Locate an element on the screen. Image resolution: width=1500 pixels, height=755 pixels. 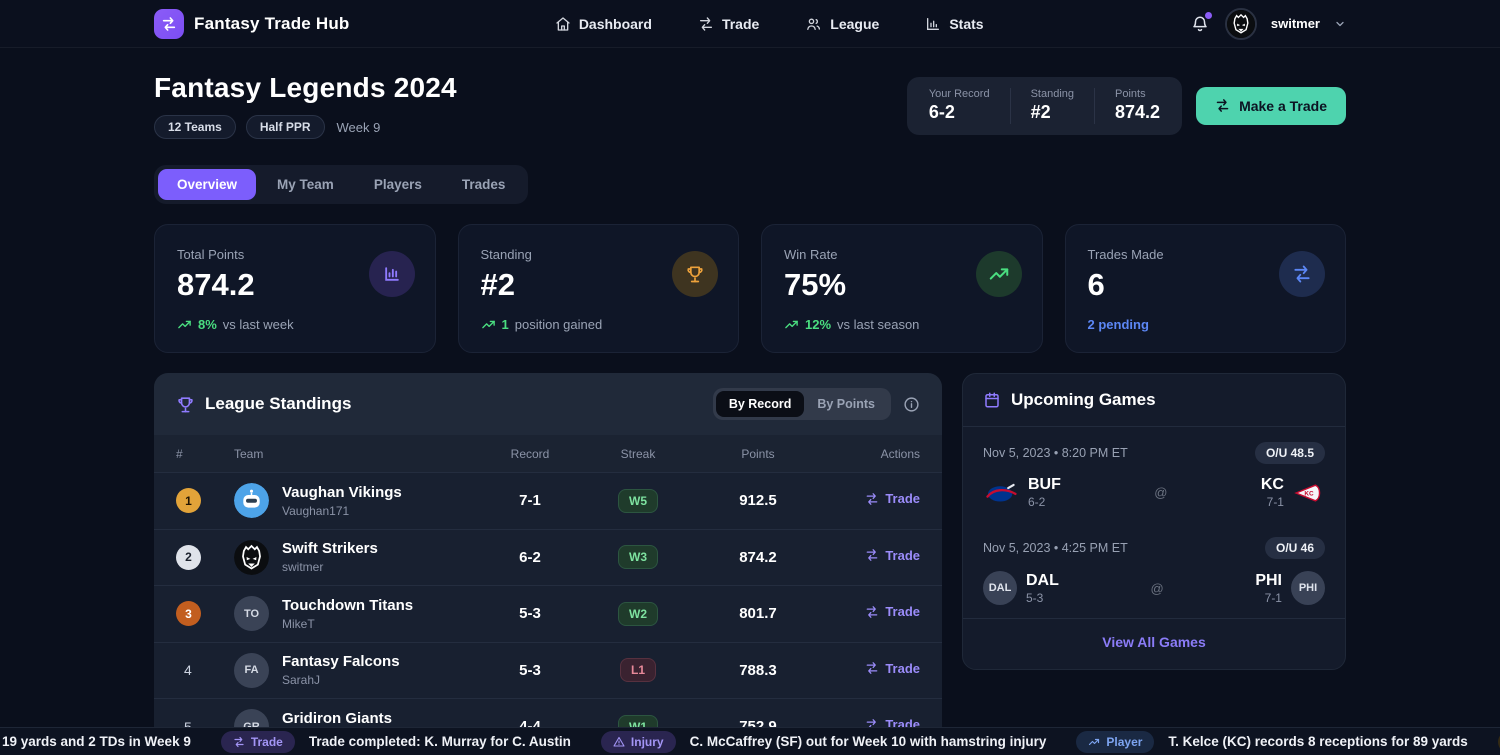
team-avatar-robot is located at coordinates (251, 501).